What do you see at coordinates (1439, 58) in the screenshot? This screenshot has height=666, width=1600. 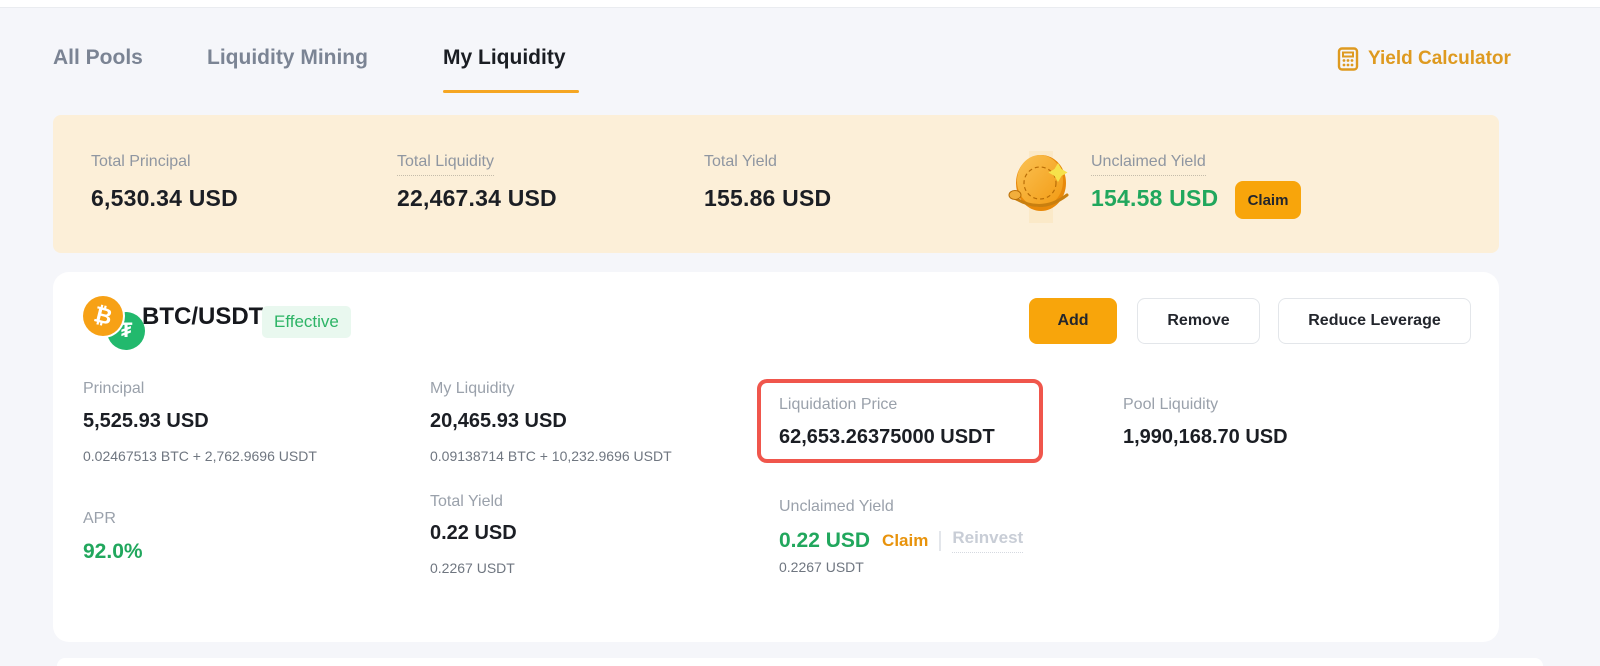 I see `yield-calculator-label: Yield Calculator` at bounding box center [1439, 58].